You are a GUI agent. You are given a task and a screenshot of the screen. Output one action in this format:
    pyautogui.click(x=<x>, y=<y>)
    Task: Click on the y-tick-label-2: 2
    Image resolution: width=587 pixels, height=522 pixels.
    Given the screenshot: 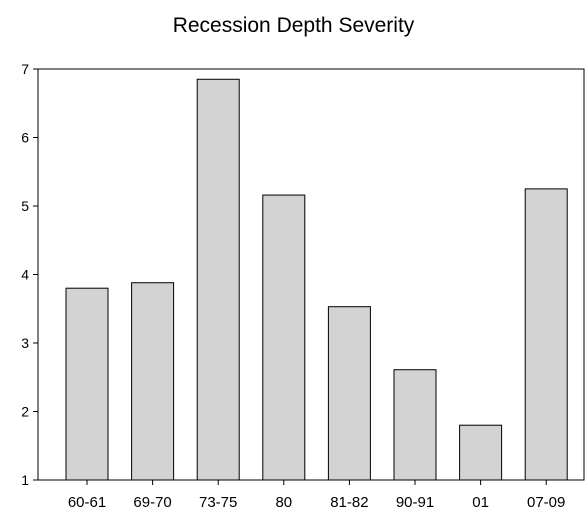 What is the action you would take?
    pyautogui.click(x=25, y=412)
    